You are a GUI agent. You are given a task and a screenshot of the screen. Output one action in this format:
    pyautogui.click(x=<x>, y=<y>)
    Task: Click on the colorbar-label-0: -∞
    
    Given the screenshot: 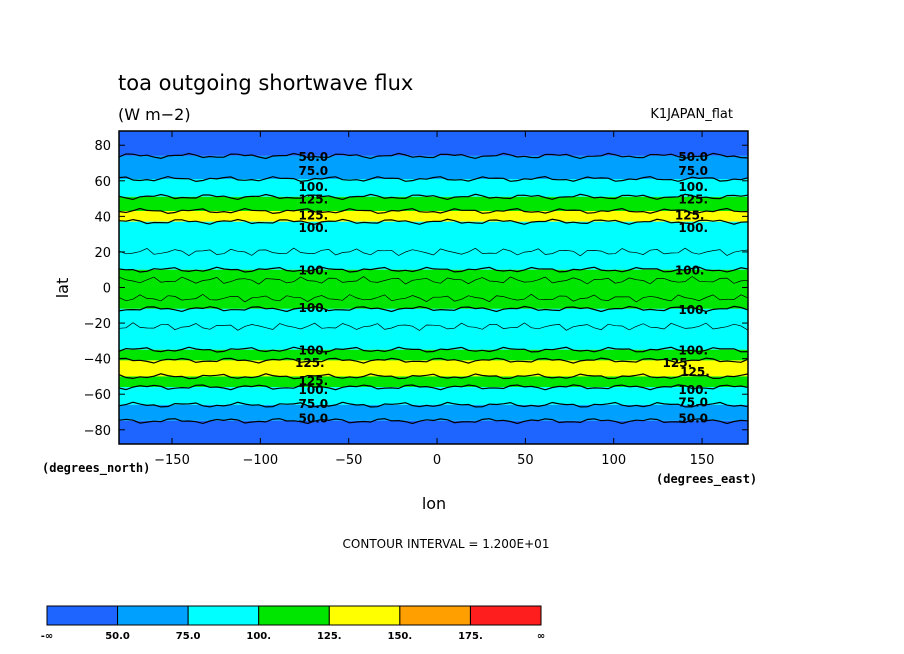 What is the action you would take?
    pyautogui.click(x=47, y=636)
    